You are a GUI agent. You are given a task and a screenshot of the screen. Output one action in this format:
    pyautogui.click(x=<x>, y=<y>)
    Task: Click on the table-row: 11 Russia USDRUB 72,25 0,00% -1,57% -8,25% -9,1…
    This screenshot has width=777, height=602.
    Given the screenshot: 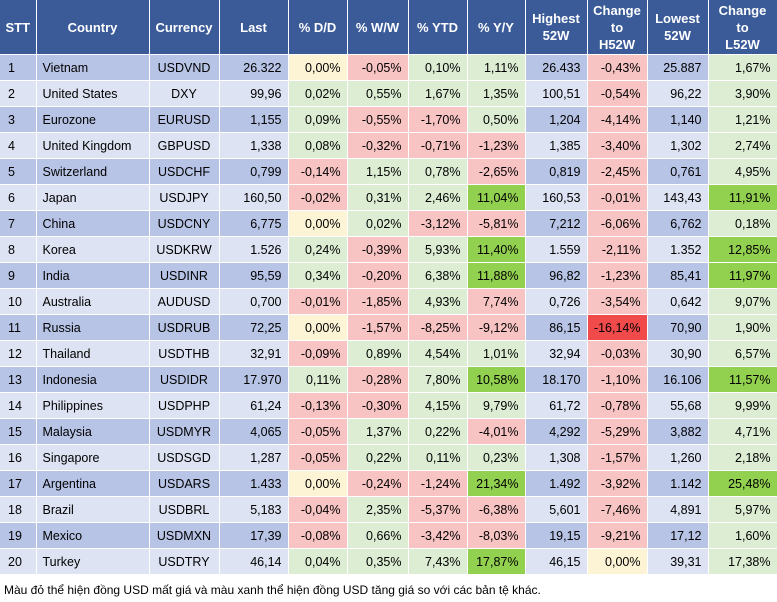 What is the action you would take?
    pyautogui.click(x=388, y=327)
    